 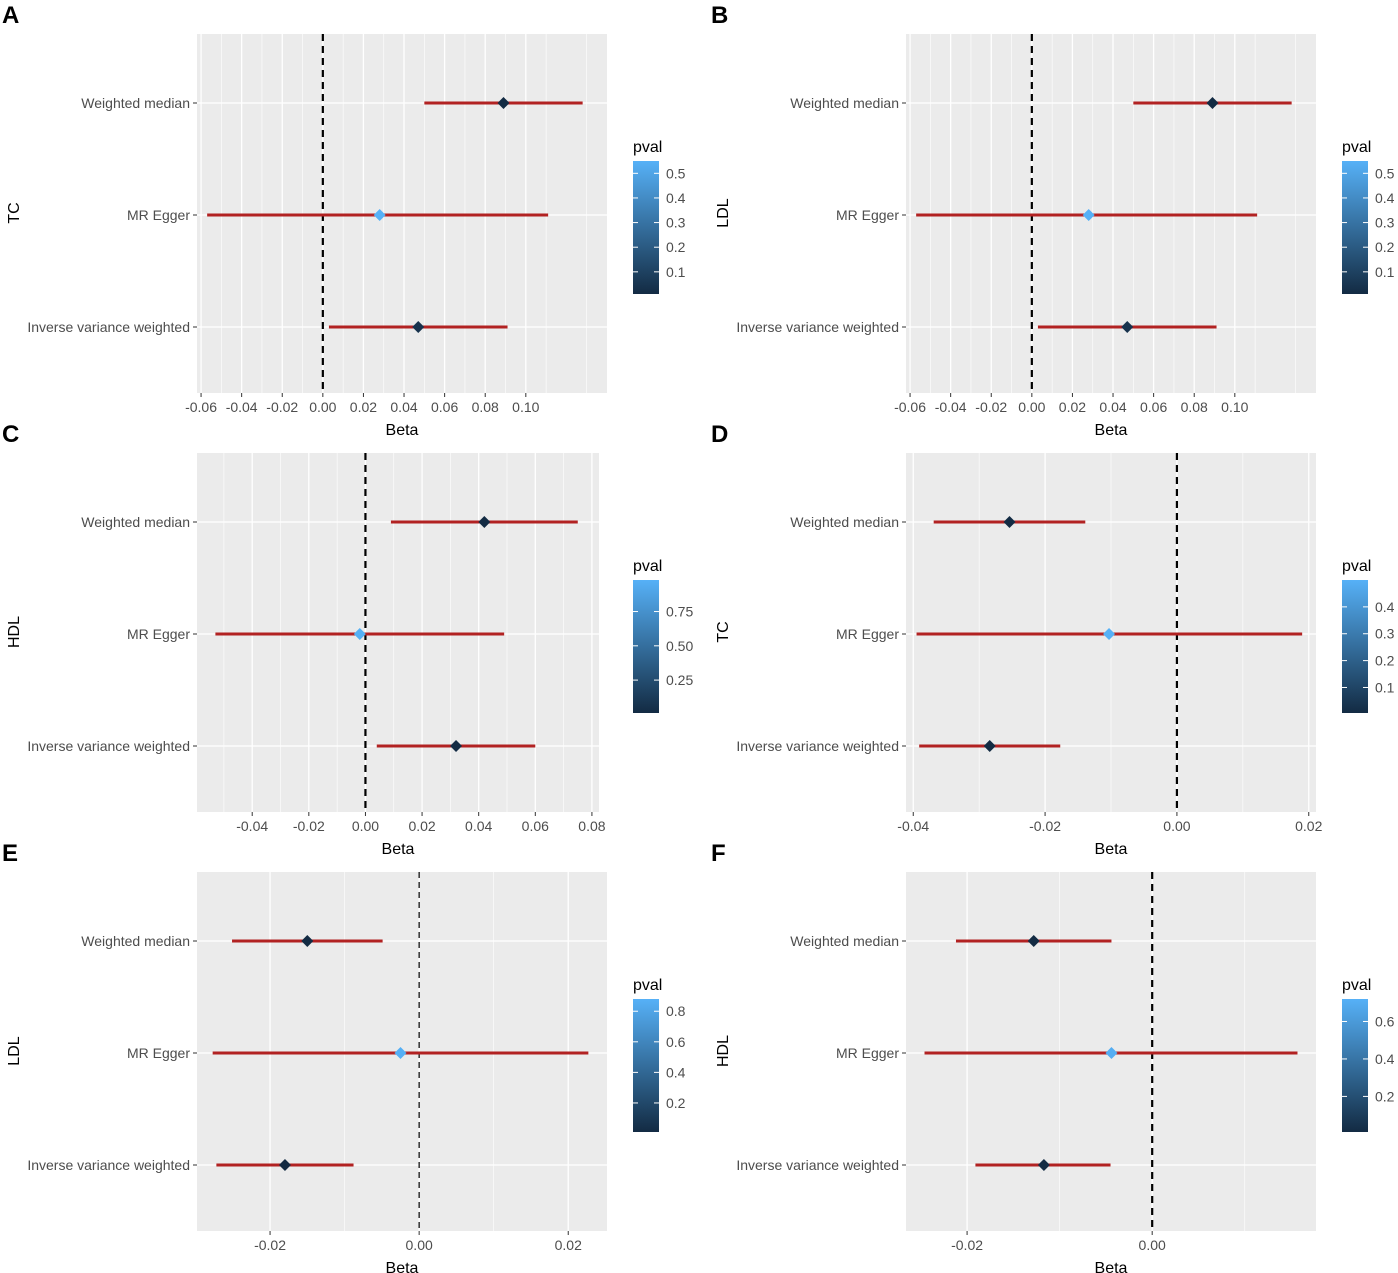 What do you see at coordinates (679, 680) in the screenshot?
I see `legend-tick-label: 0.25` at bounding box center [679, 680].